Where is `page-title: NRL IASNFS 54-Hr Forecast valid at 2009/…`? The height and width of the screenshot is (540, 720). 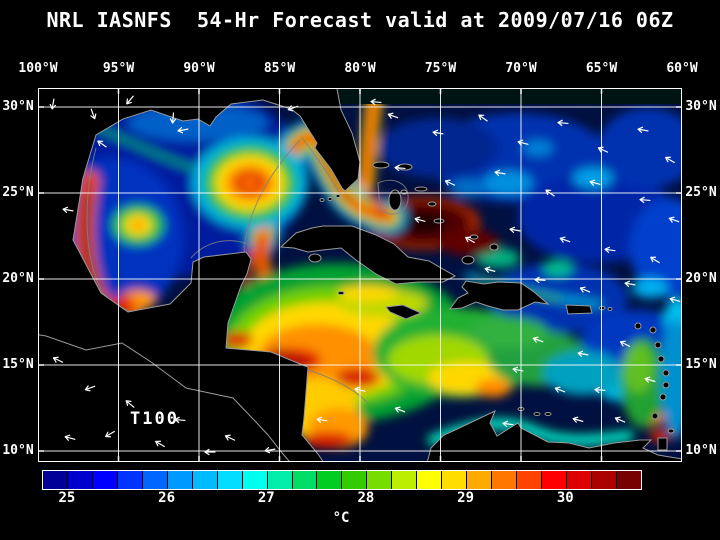
page-title: NRL IASNFS 54-Hr Forecast valid at 2009/… is located at coordinates (360, 20).